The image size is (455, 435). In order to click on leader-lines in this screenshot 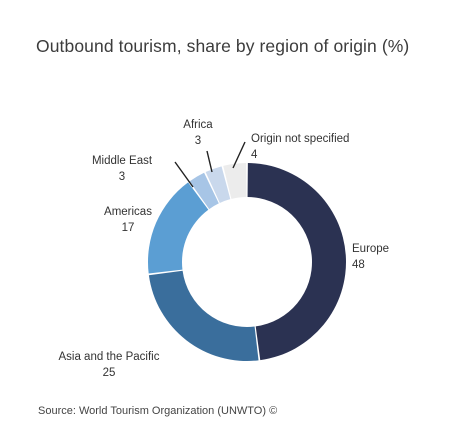, I will do `click(210, 164)`.